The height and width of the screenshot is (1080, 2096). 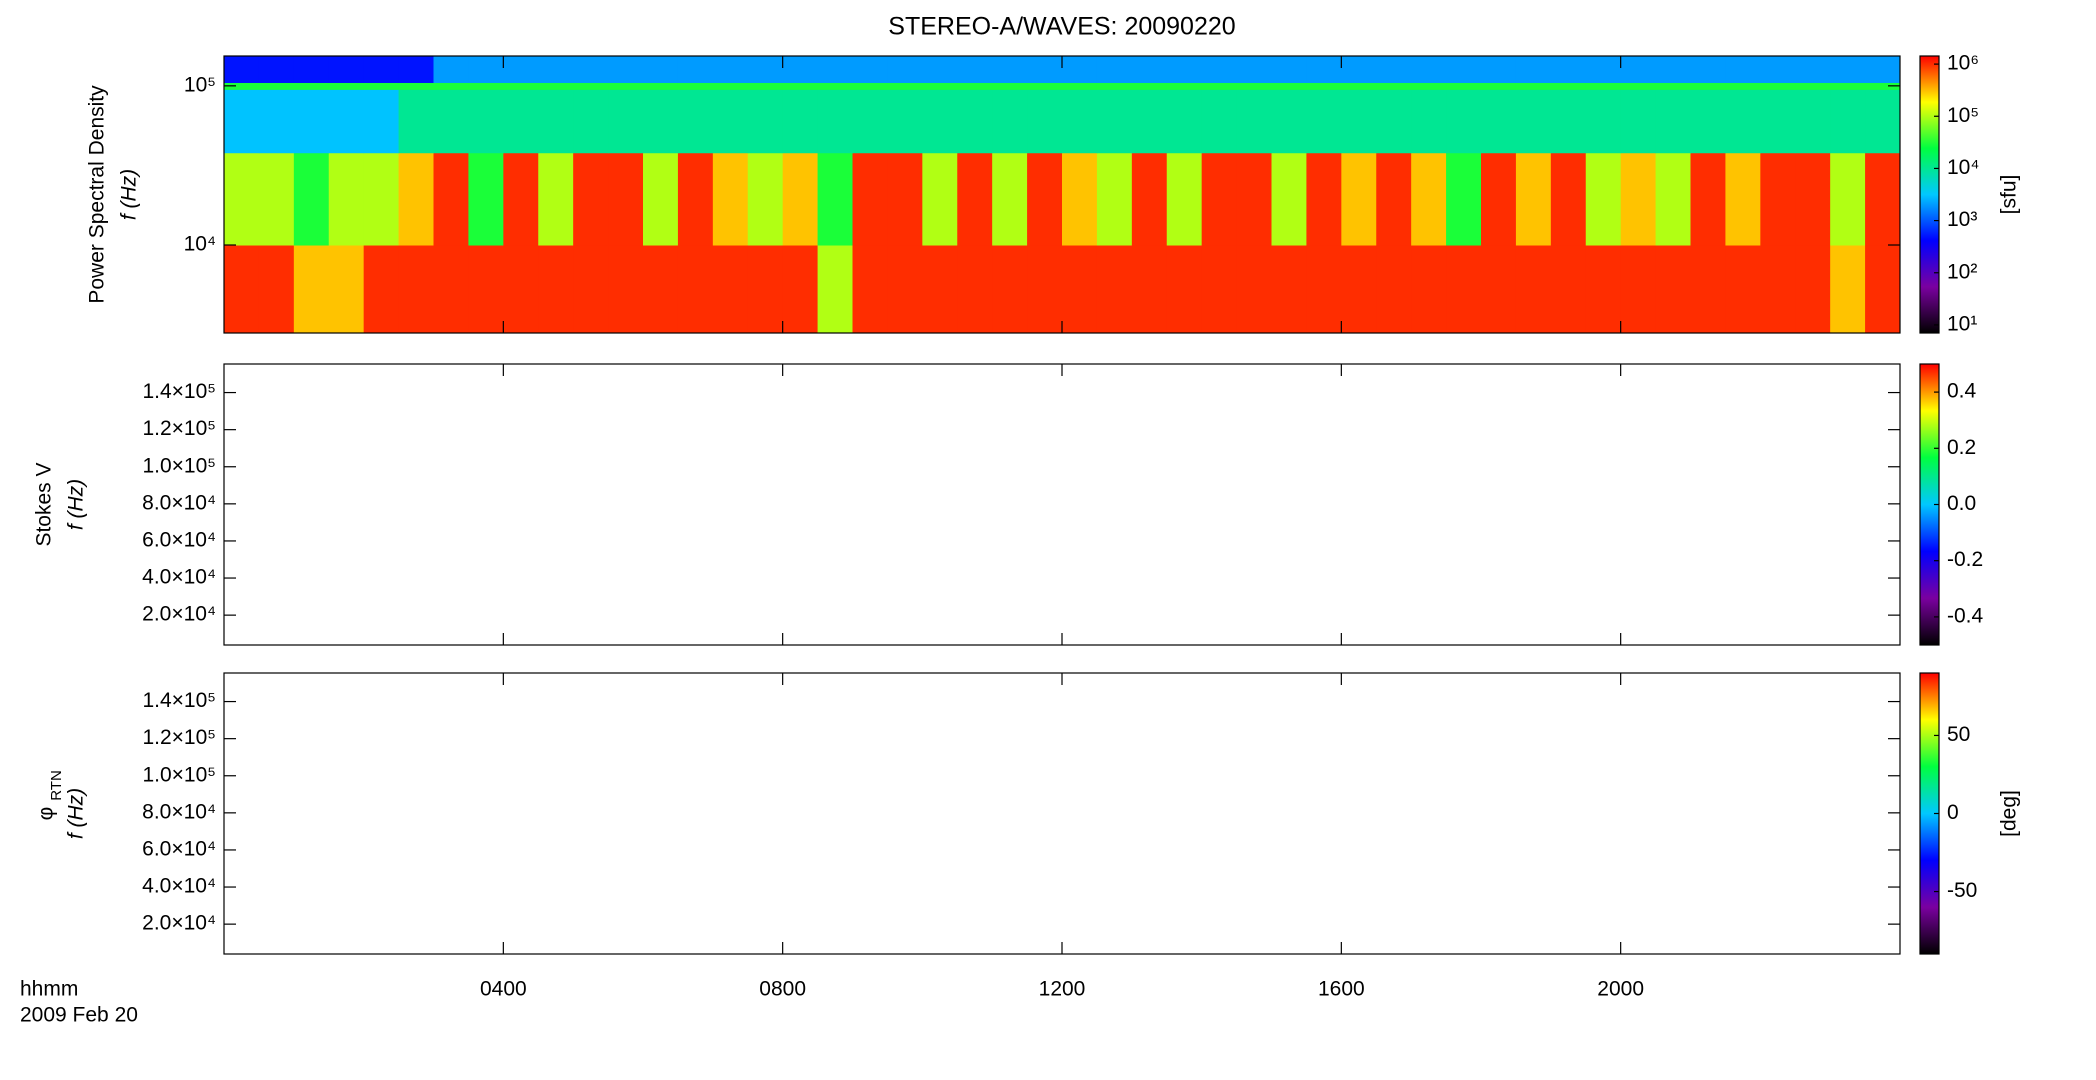 I want to click on colorbar-tick-label: 10⁵, so click(x=1963, y=115).